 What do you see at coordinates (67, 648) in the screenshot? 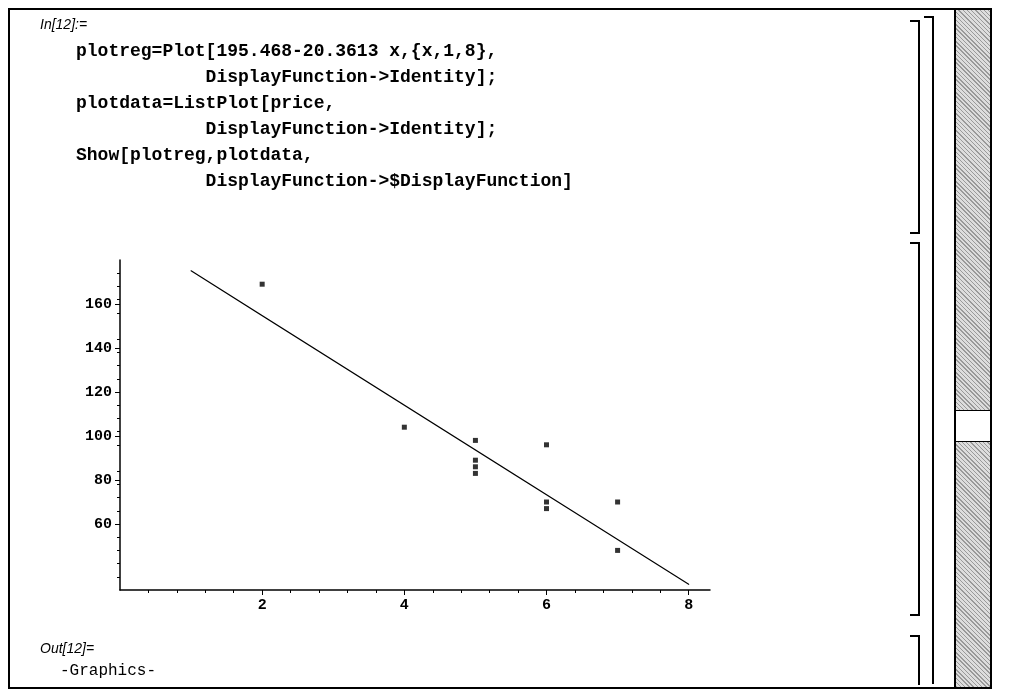
I see `text: Out[12]=` at bounding box center [67, 648].